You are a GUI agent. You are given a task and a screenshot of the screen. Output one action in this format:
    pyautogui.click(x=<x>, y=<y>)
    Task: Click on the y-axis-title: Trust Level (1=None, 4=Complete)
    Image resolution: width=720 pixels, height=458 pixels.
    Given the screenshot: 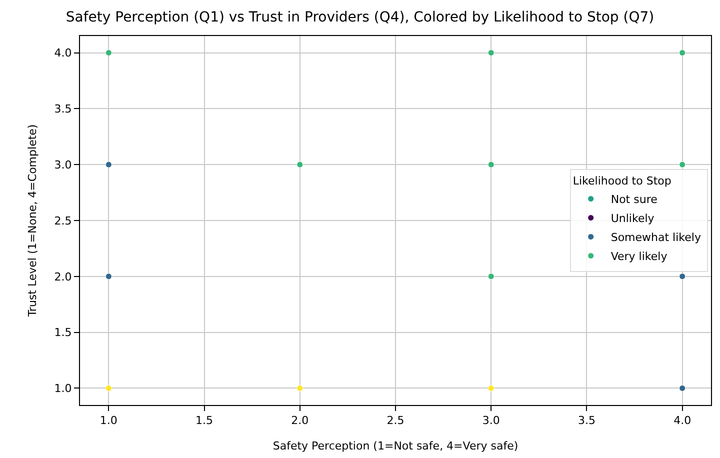 What is the action you would take?
    pyautogui.click(x=32, y=221)
    